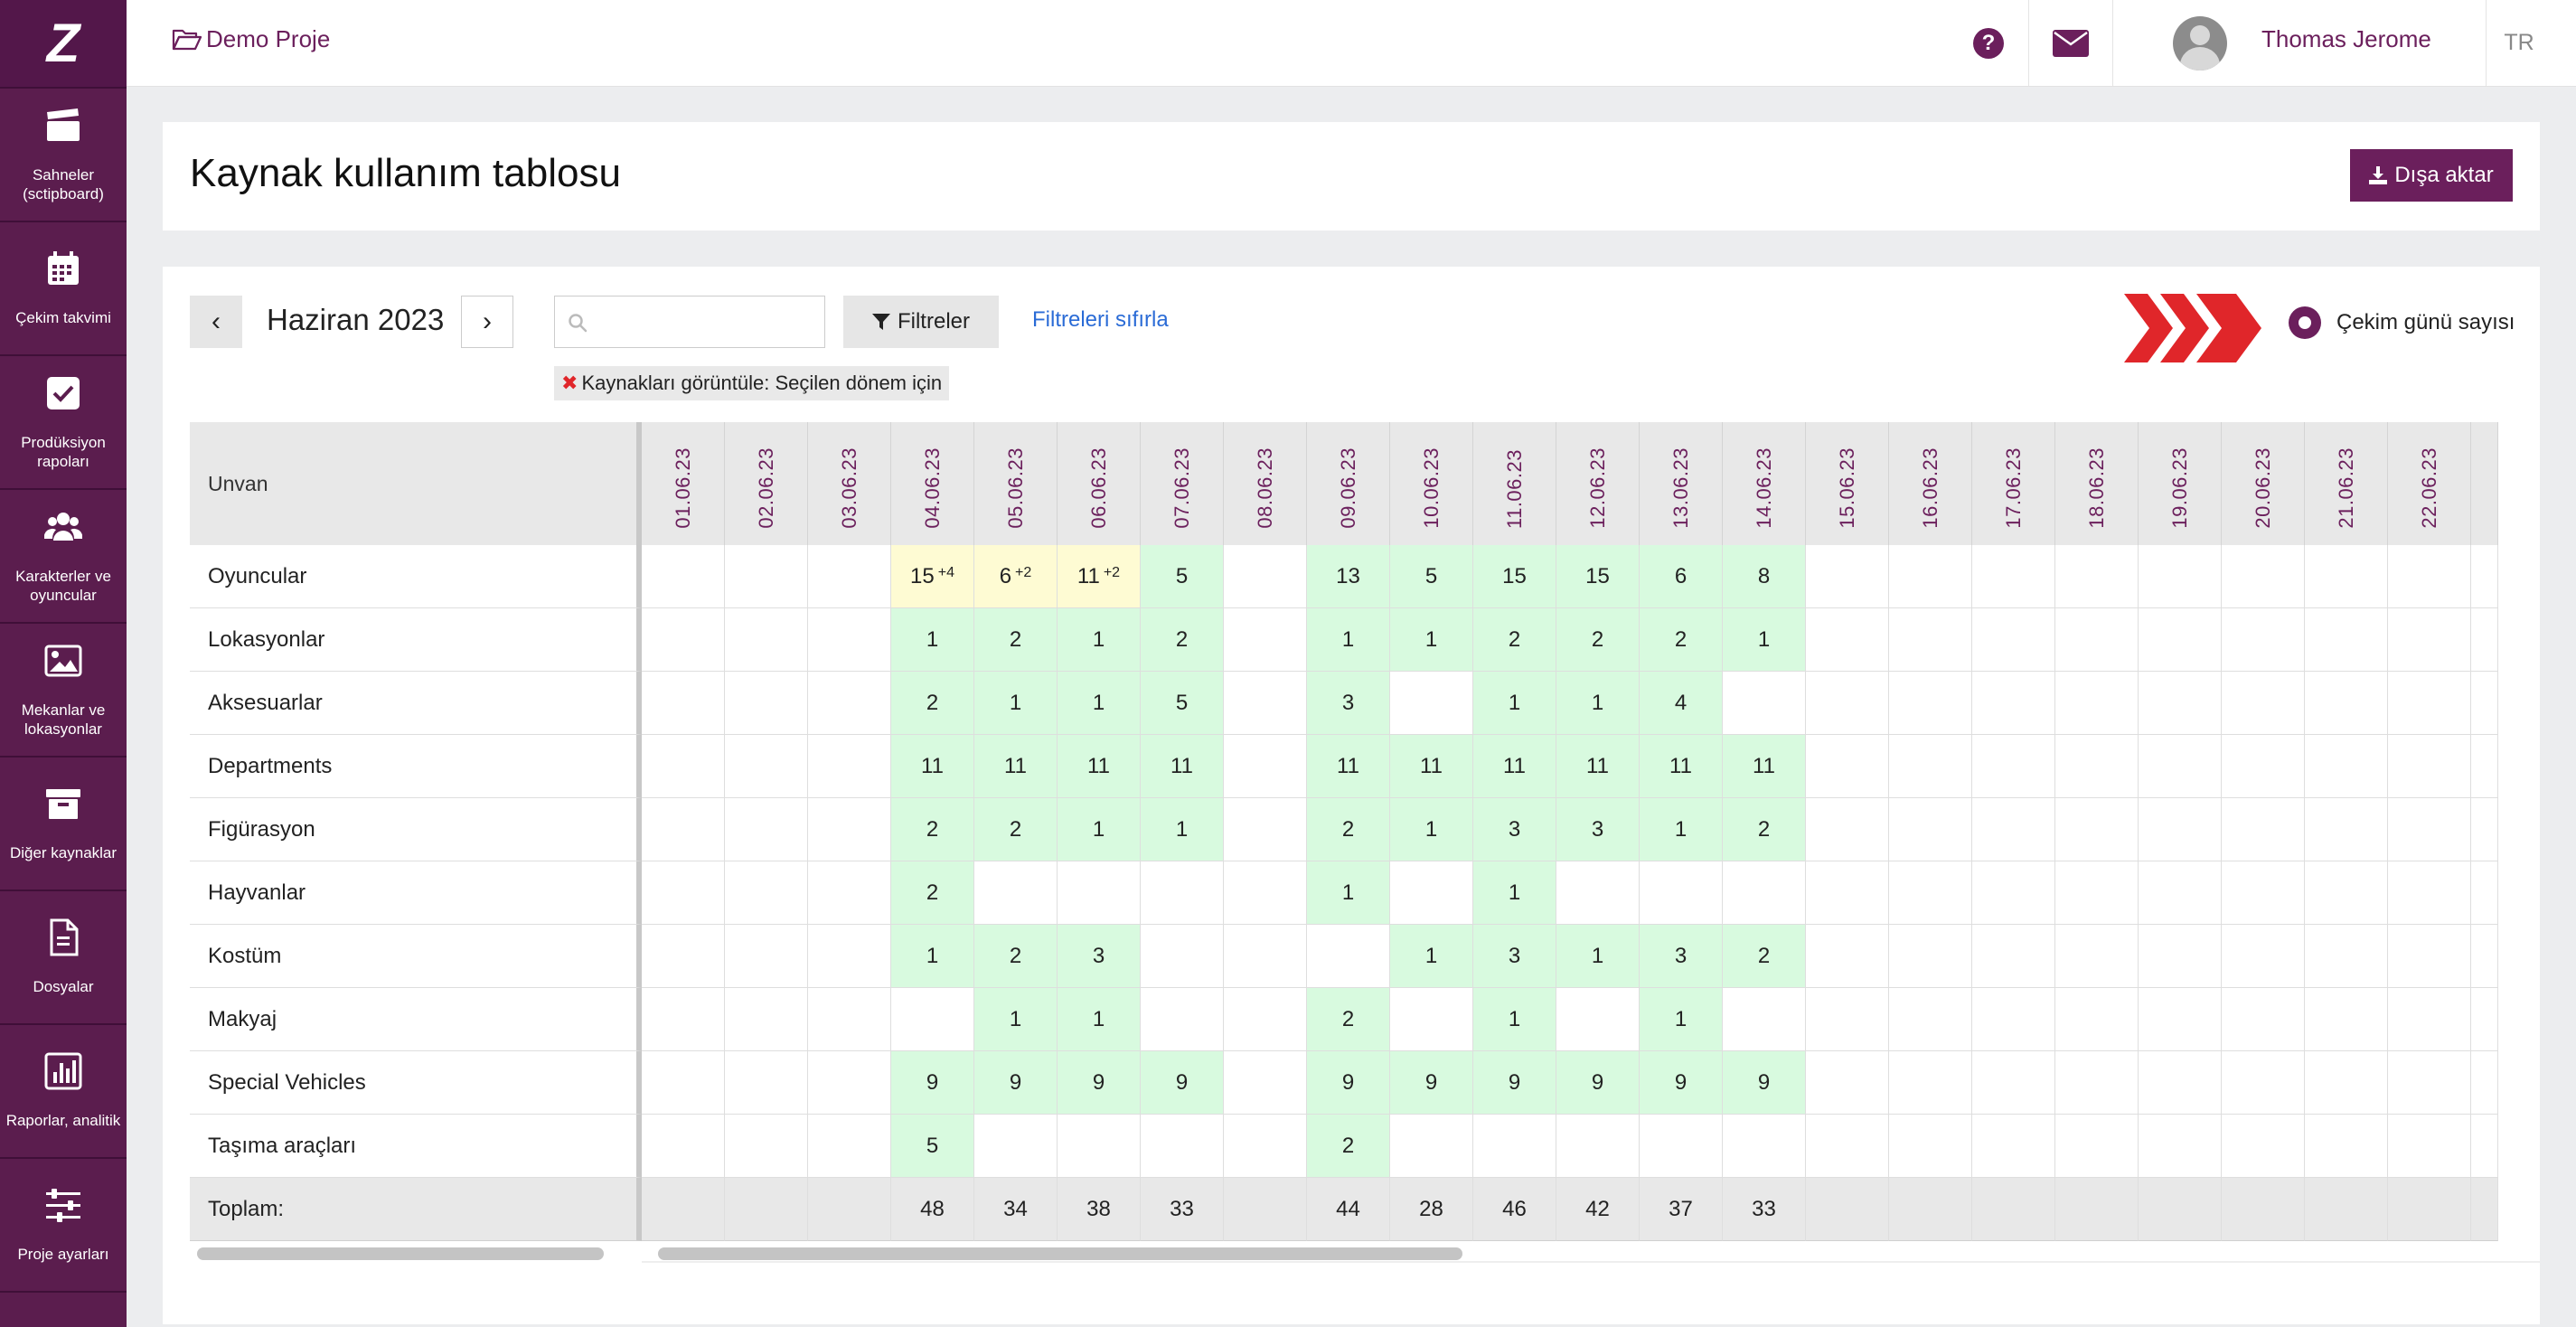 The width and height of the screenshot is (2576, 1327). Describe the element at coordinates (1348, 484) in the screenshot. I see `date-column-header: 09.06.23` at that location.